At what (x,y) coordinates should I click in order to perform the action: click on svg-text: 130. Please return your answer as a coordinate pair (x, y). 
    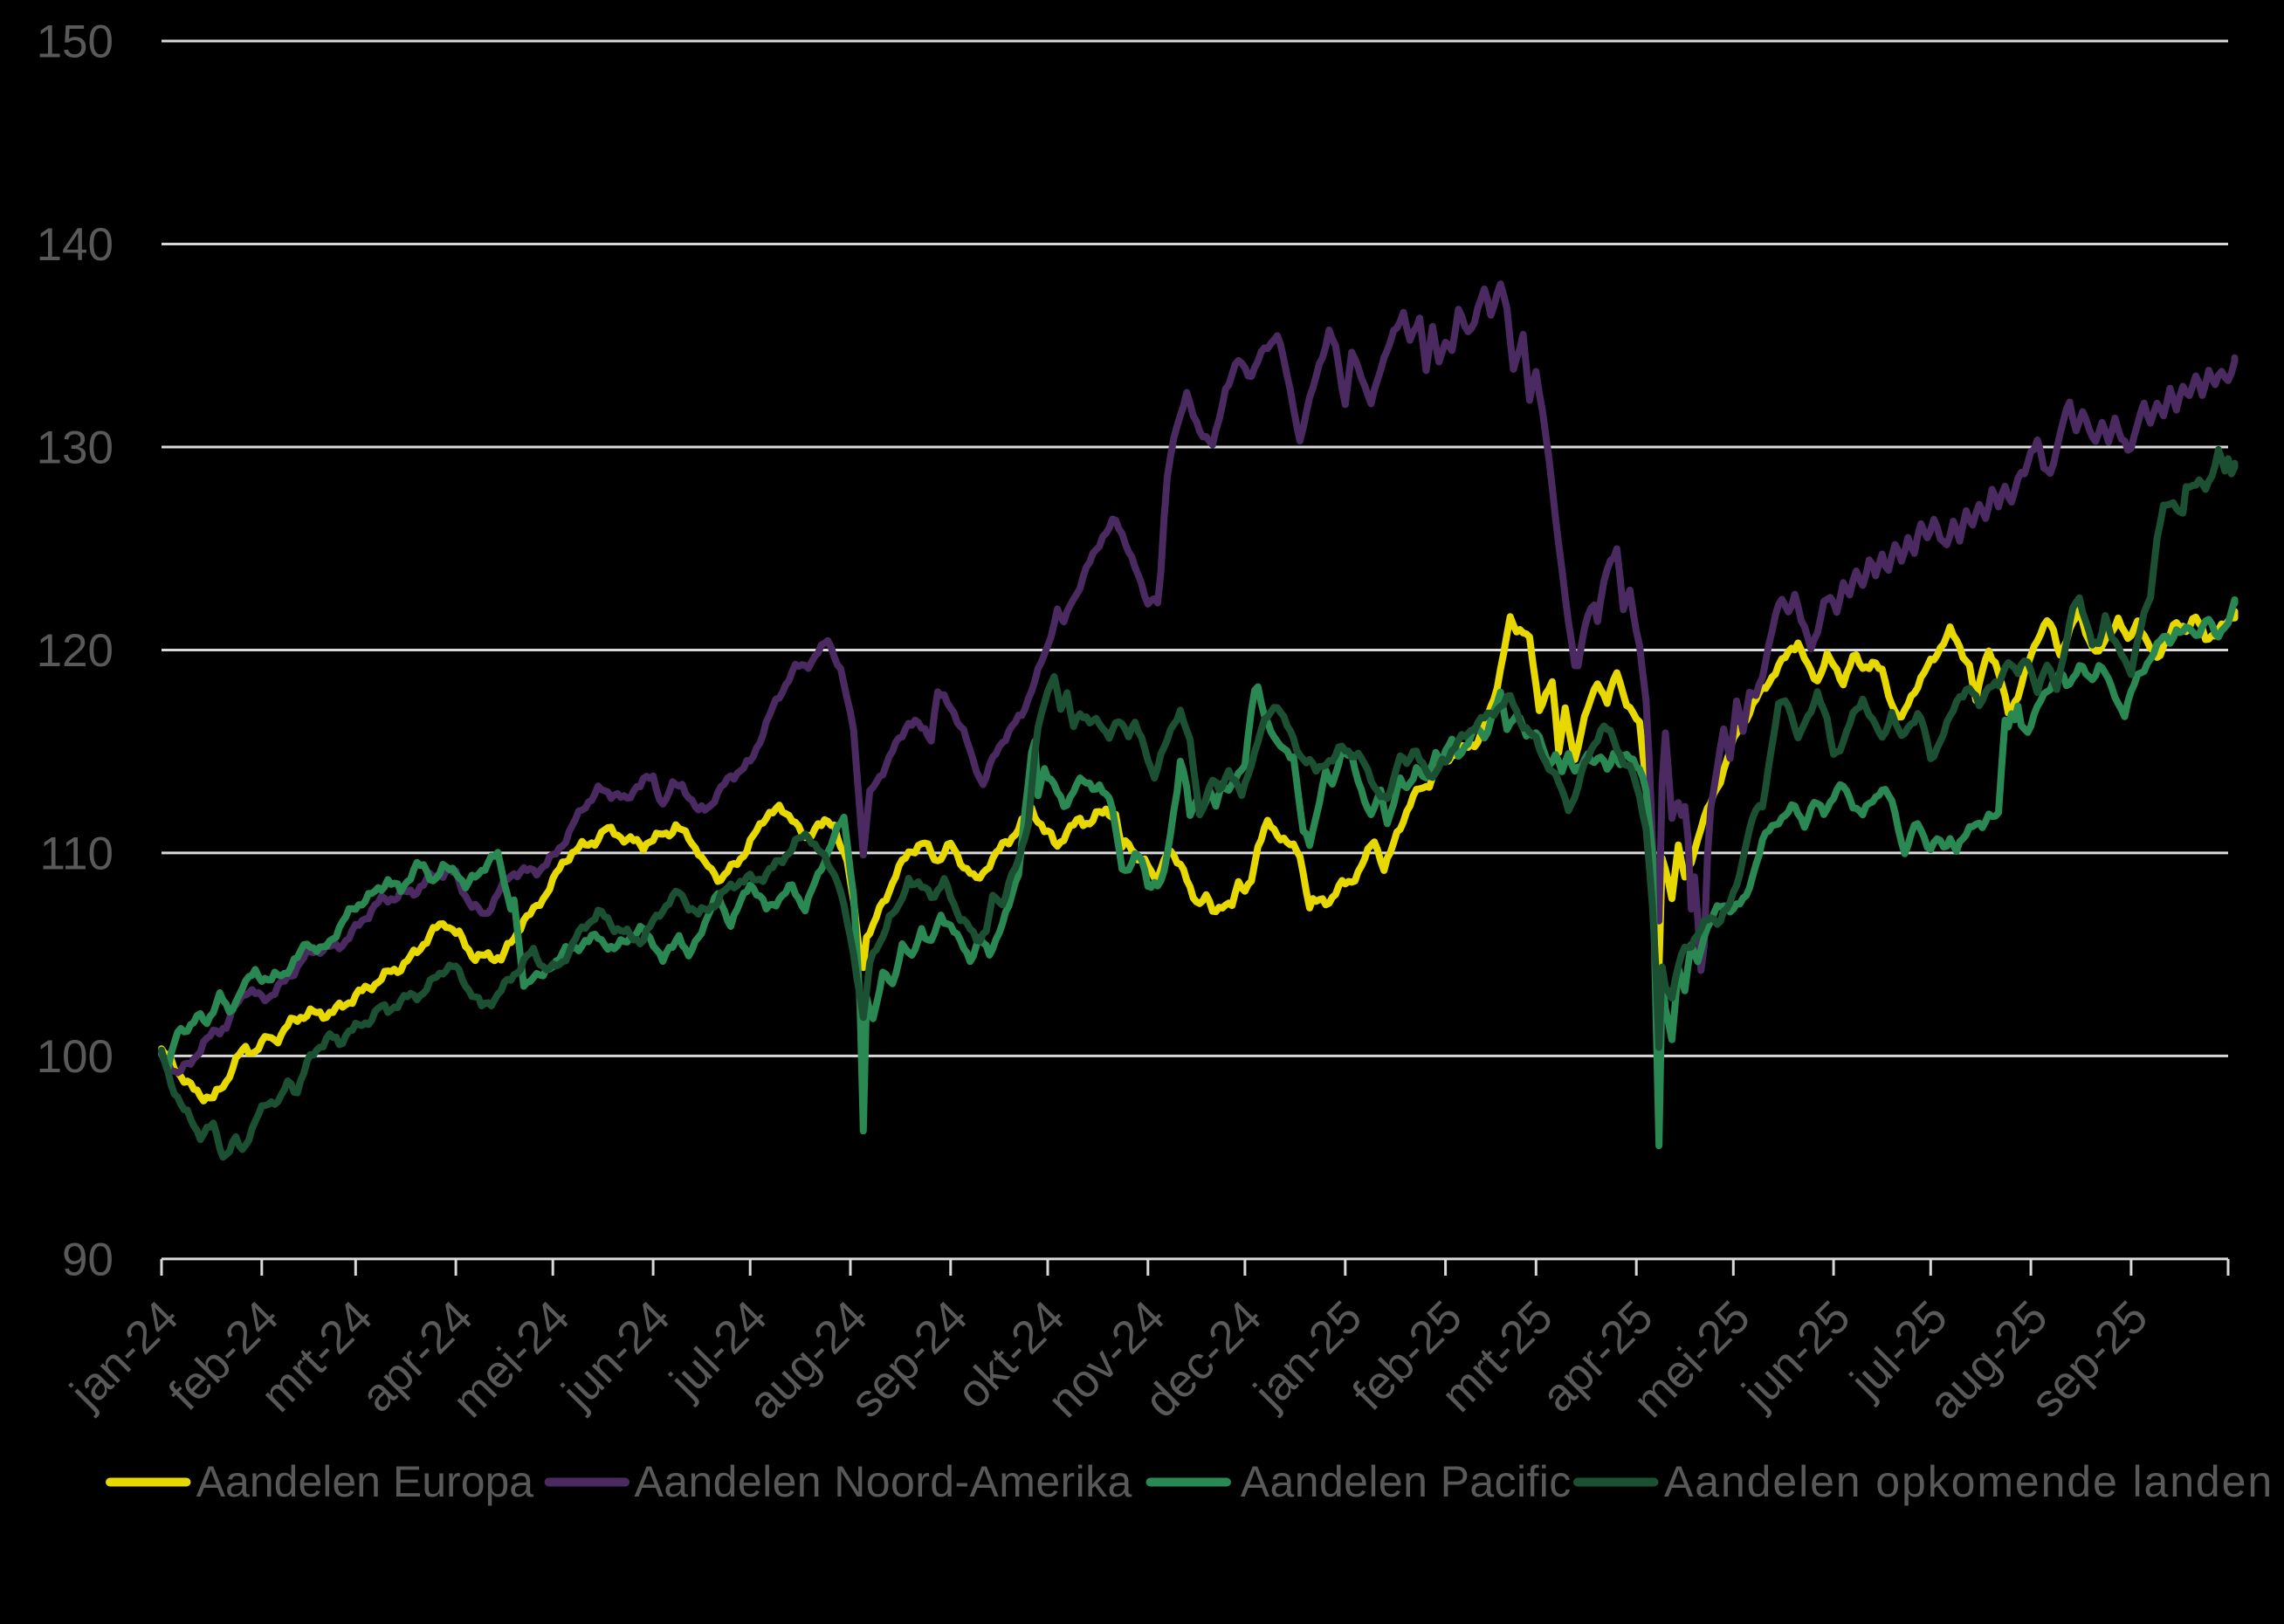
    Looking at the image, I should click on (75, 449).